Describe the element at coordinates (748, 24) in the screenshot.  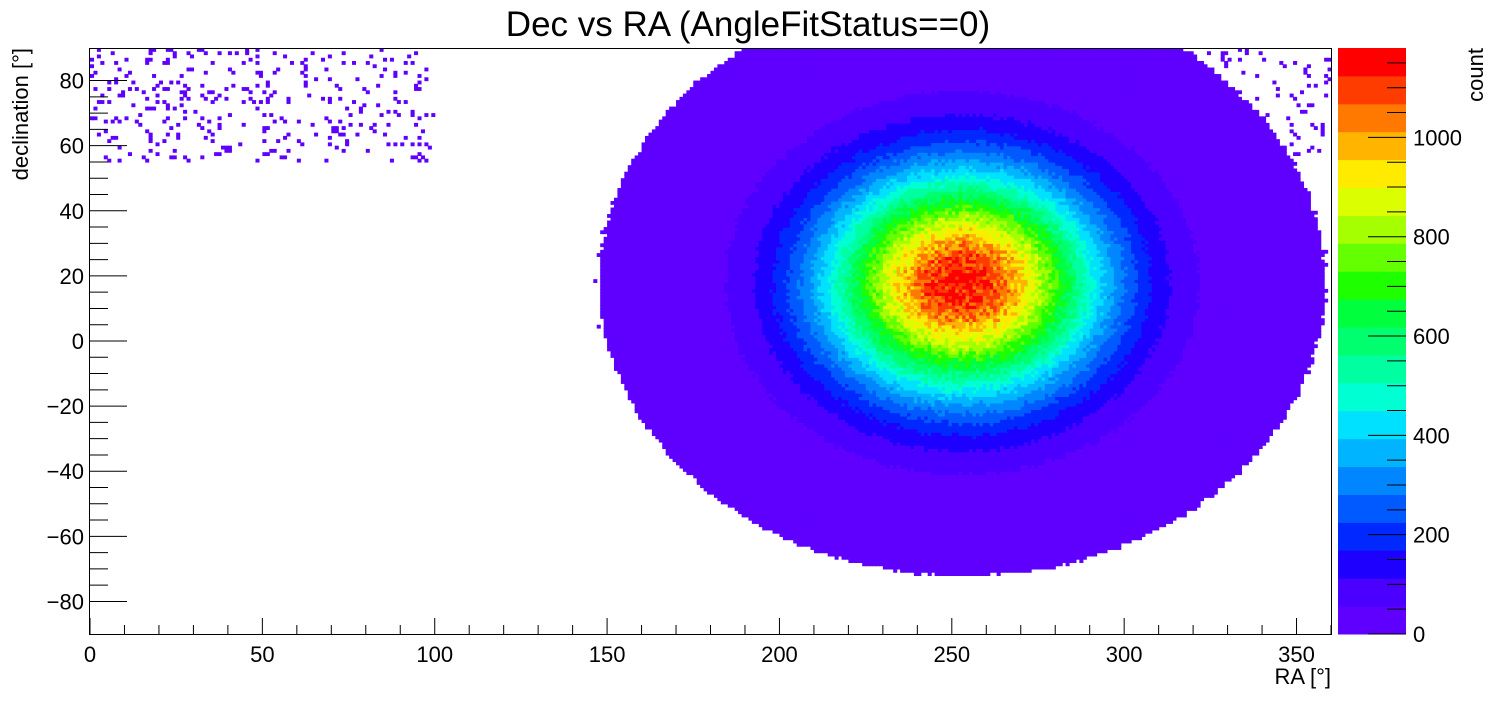
I see `chart-title: Dec vs RA (AngleFitStatus==0)` at that location.